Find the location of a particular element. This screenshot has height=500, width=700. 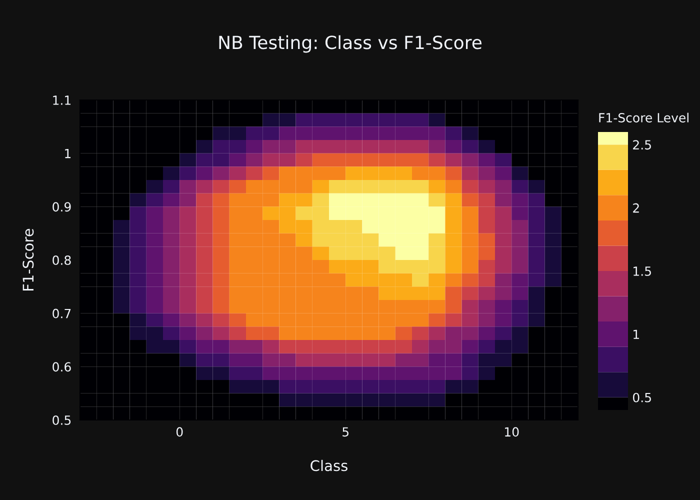

y-tick-label: 1.1 is located at coordinates (62, 100).